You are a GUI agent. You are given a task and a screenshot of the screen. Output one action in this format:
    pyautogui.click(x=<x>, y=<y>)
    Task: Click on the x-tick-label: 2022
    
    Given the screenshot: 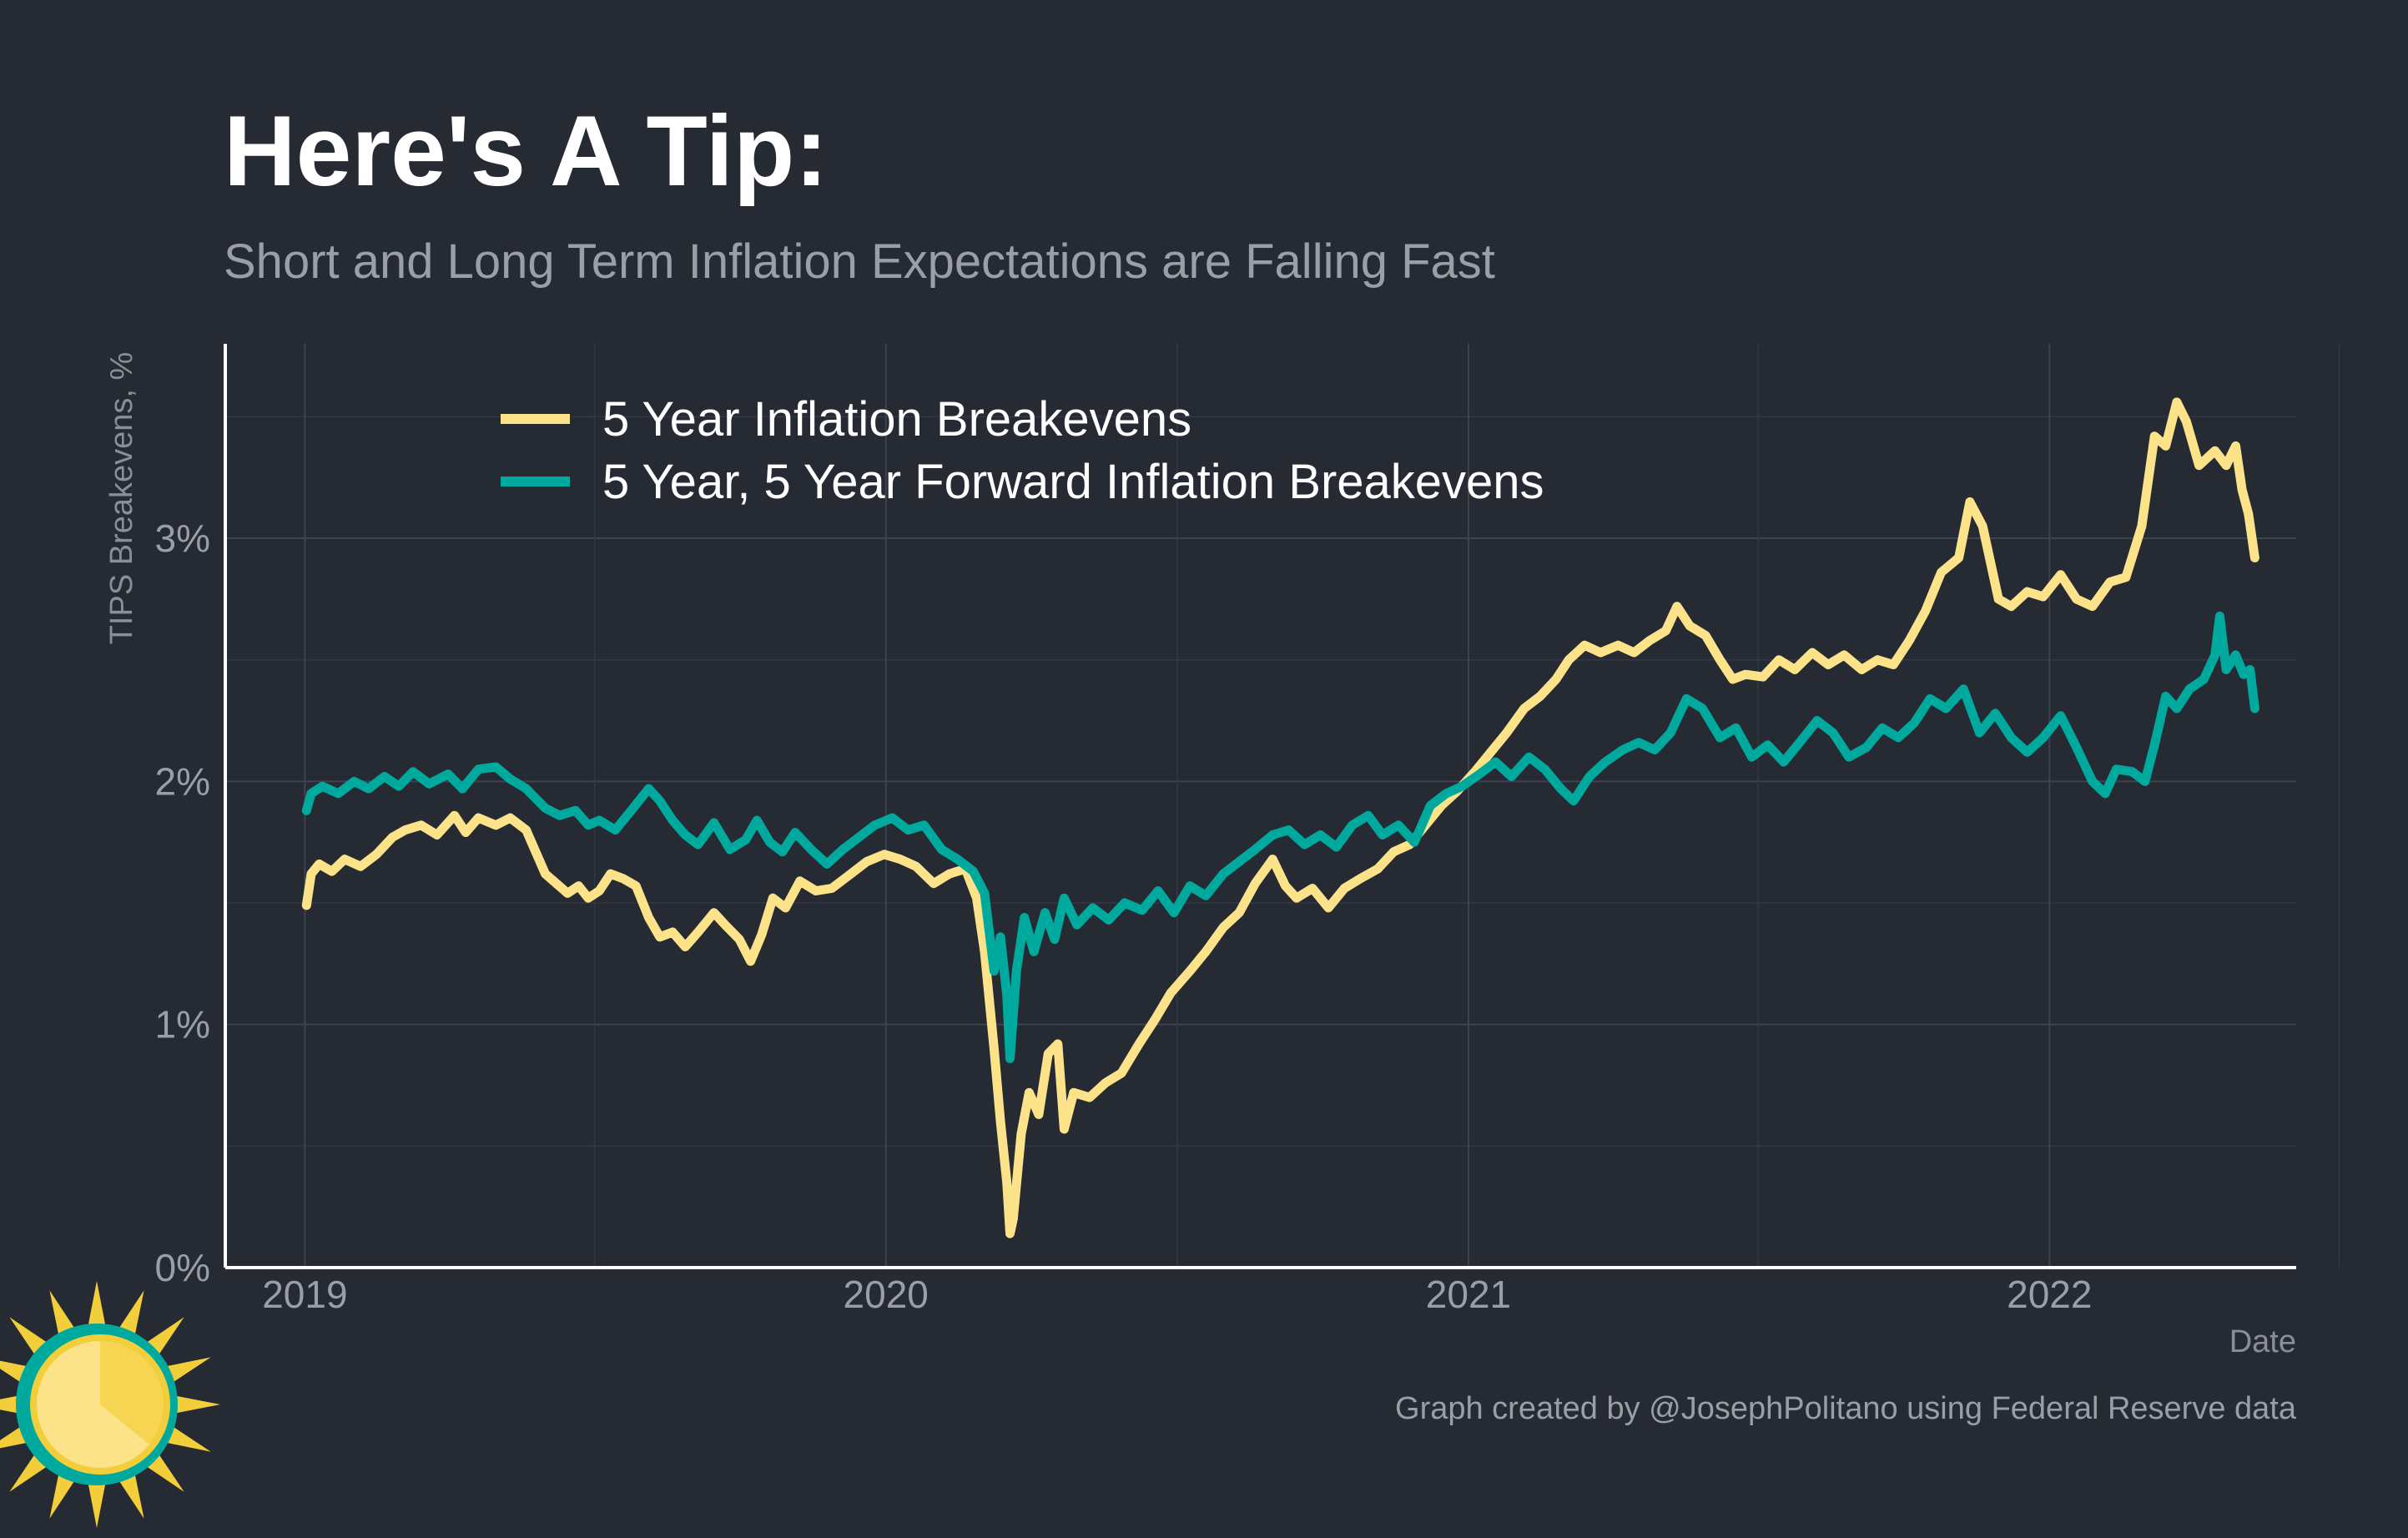 What is the action you would take?
    pyautogui.click(x=2049, y=1294)
    